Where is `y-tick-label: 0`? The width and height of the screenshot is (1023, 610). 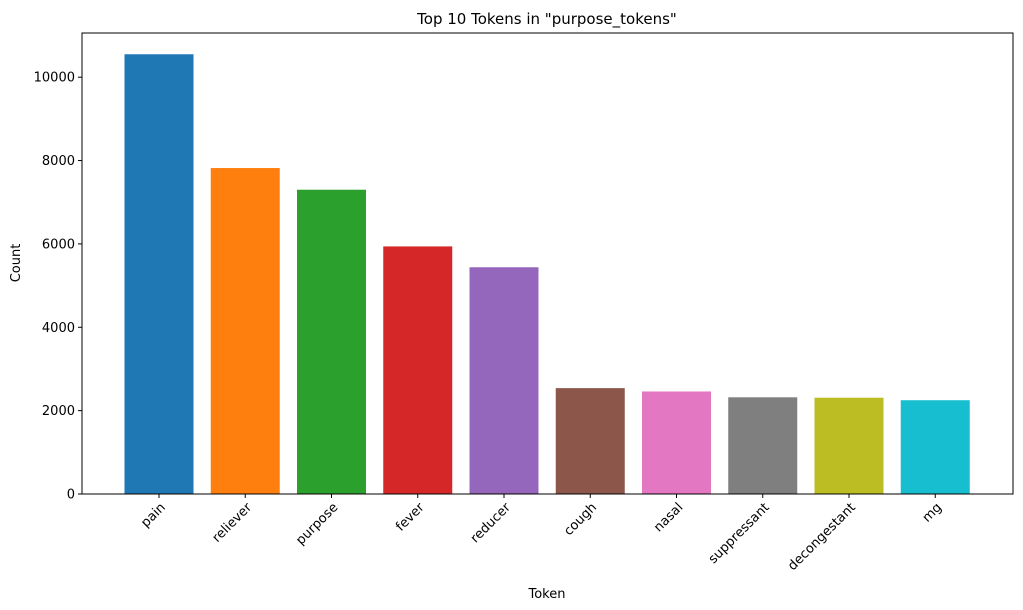 y-tick-label: 0 is located at coordinates (71, 495).